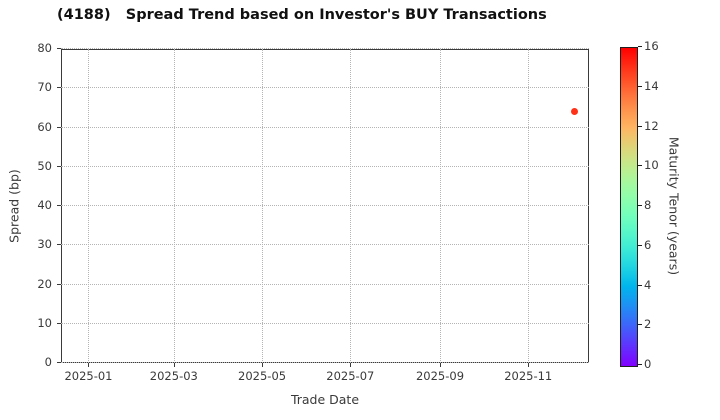 The height and width of the screenshot is (420, 720). I want to click on y-tick-label: 50, so click(44, 165).